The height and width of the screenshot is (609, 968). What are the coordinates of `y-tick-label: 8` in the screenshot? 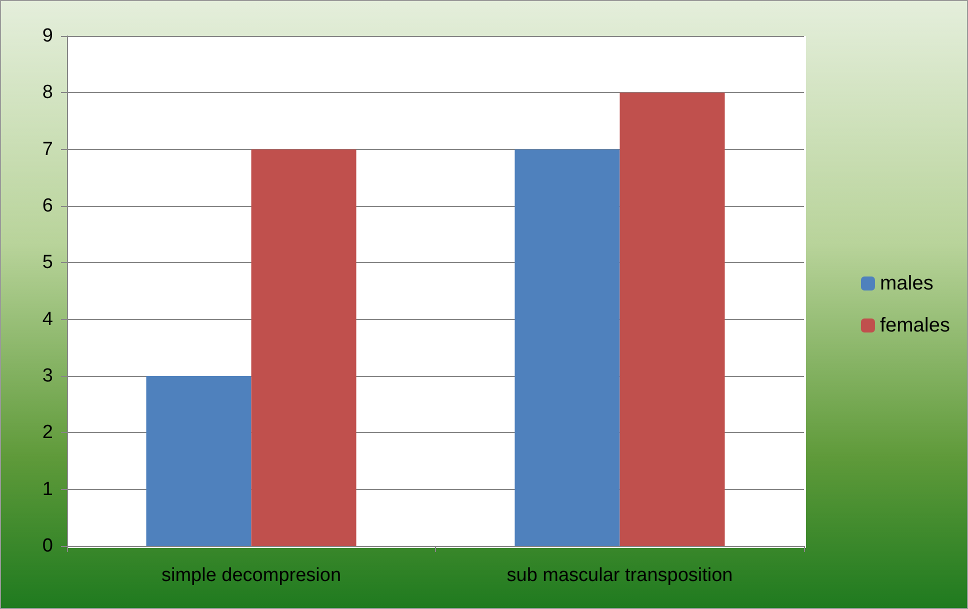 It's located at (47, 93).